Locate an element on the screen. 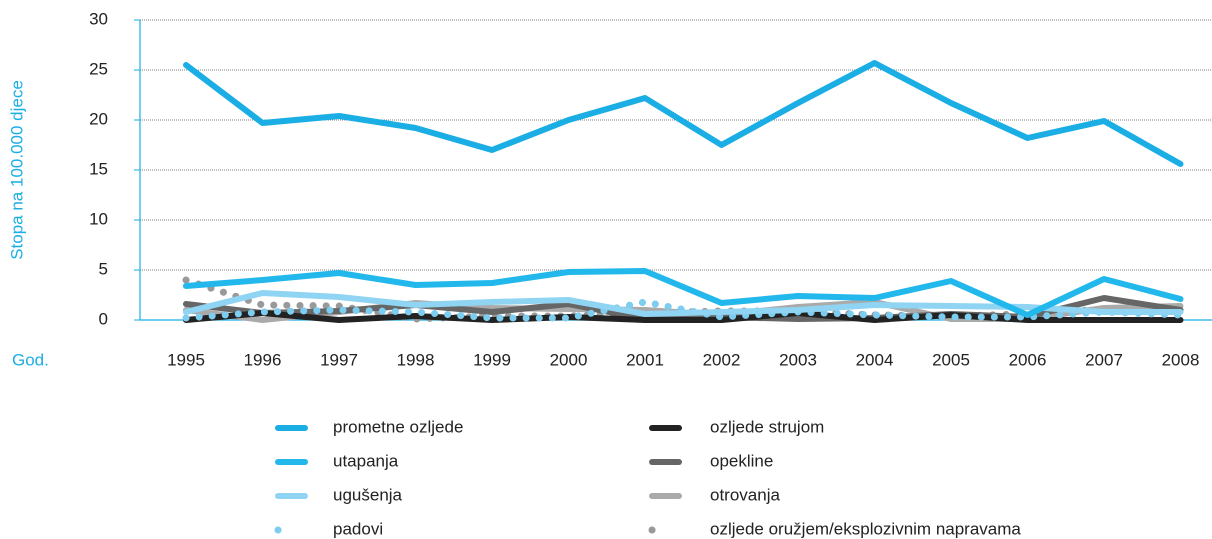  y-tick-label: 30 is located at coordinates (98, 18).